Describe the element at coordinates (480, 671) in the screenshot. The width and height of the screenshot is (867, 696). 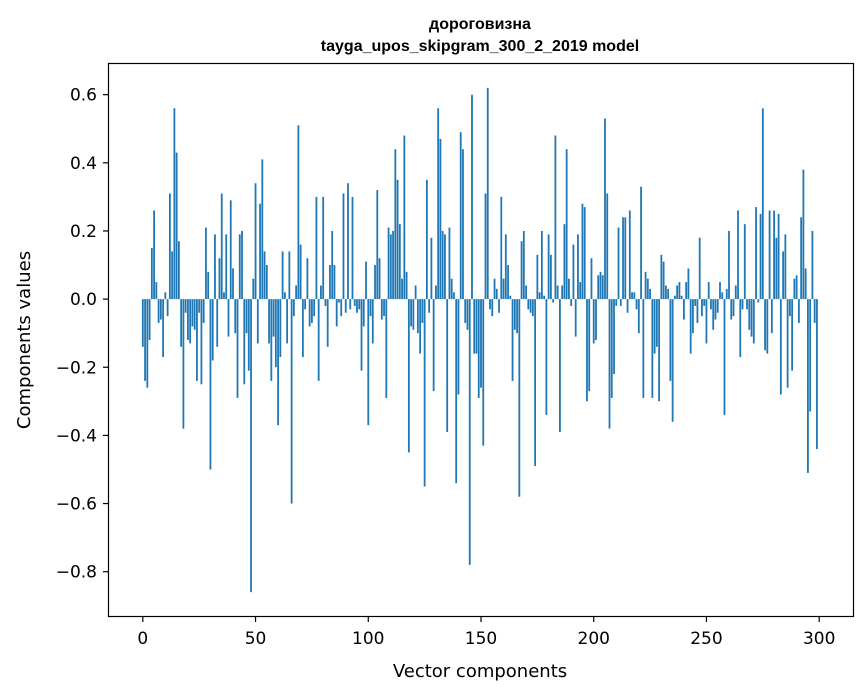
I see `x-axis-label: Vector components` at that location.